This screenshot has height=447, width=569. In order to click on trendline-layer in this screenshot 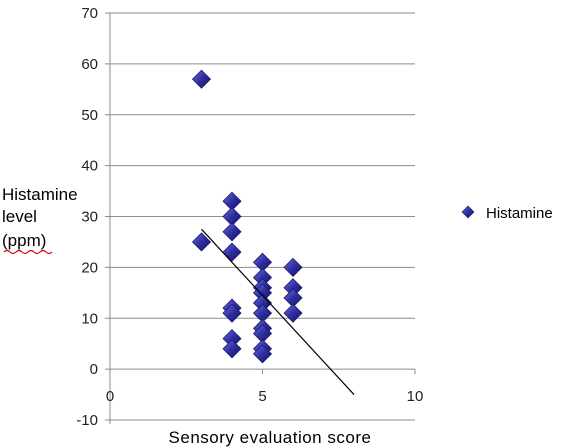, I will do `click(278, 311)`.